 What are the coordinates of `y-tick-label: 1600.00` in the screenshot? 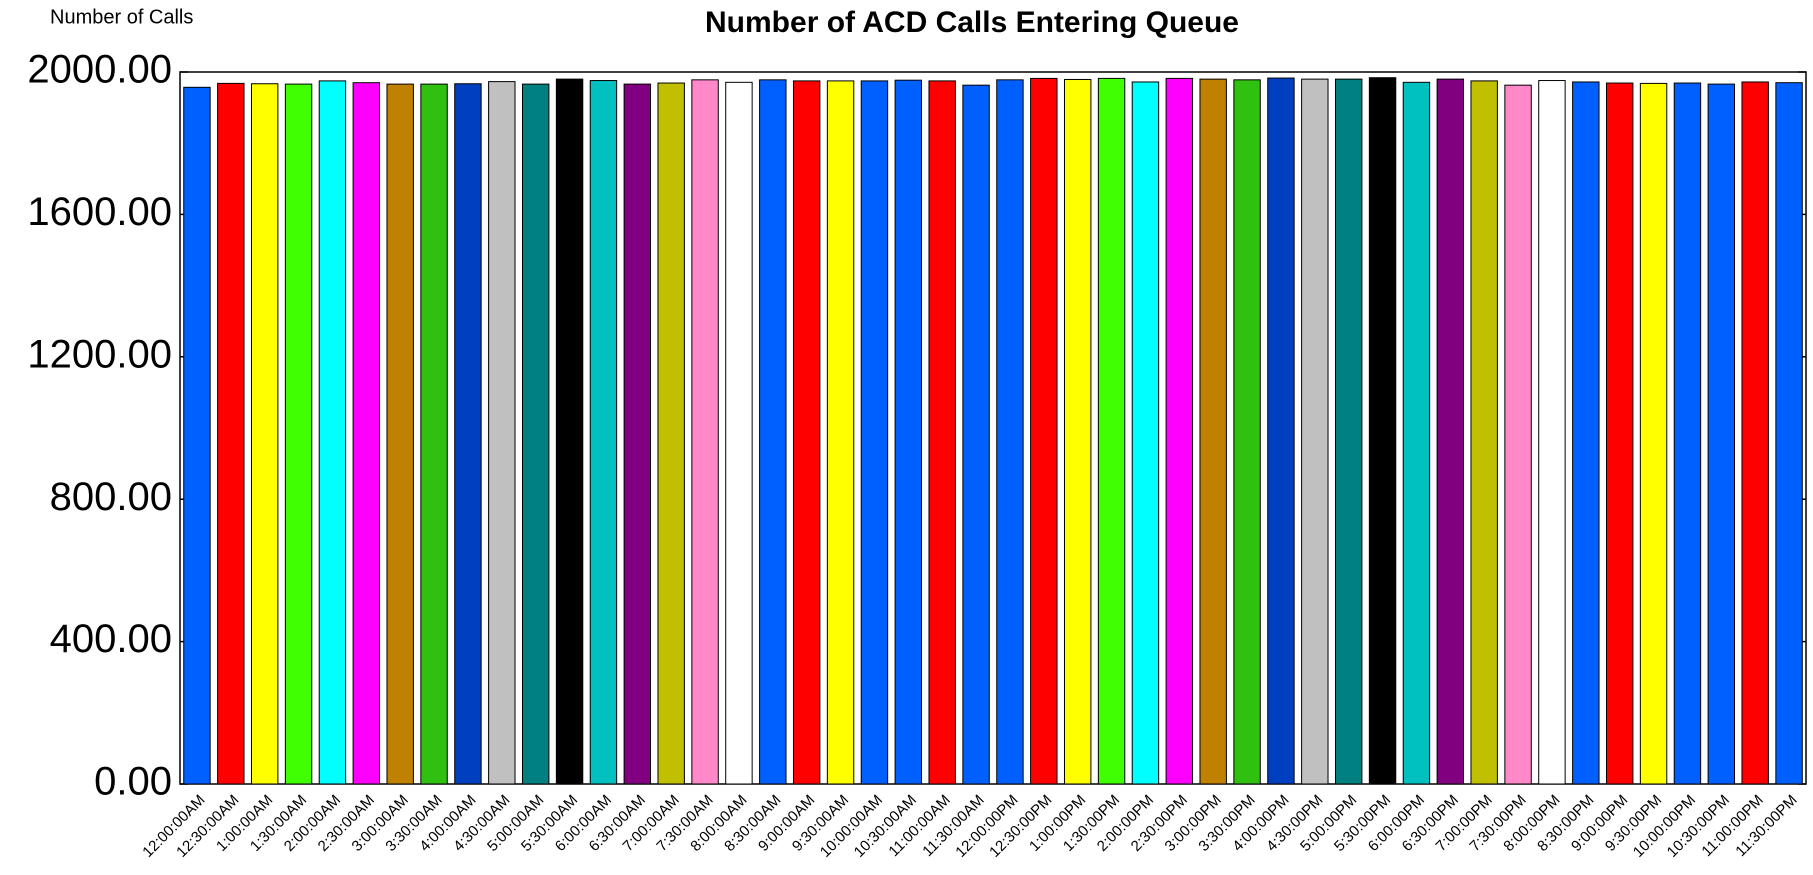 It's located at (99, 212).